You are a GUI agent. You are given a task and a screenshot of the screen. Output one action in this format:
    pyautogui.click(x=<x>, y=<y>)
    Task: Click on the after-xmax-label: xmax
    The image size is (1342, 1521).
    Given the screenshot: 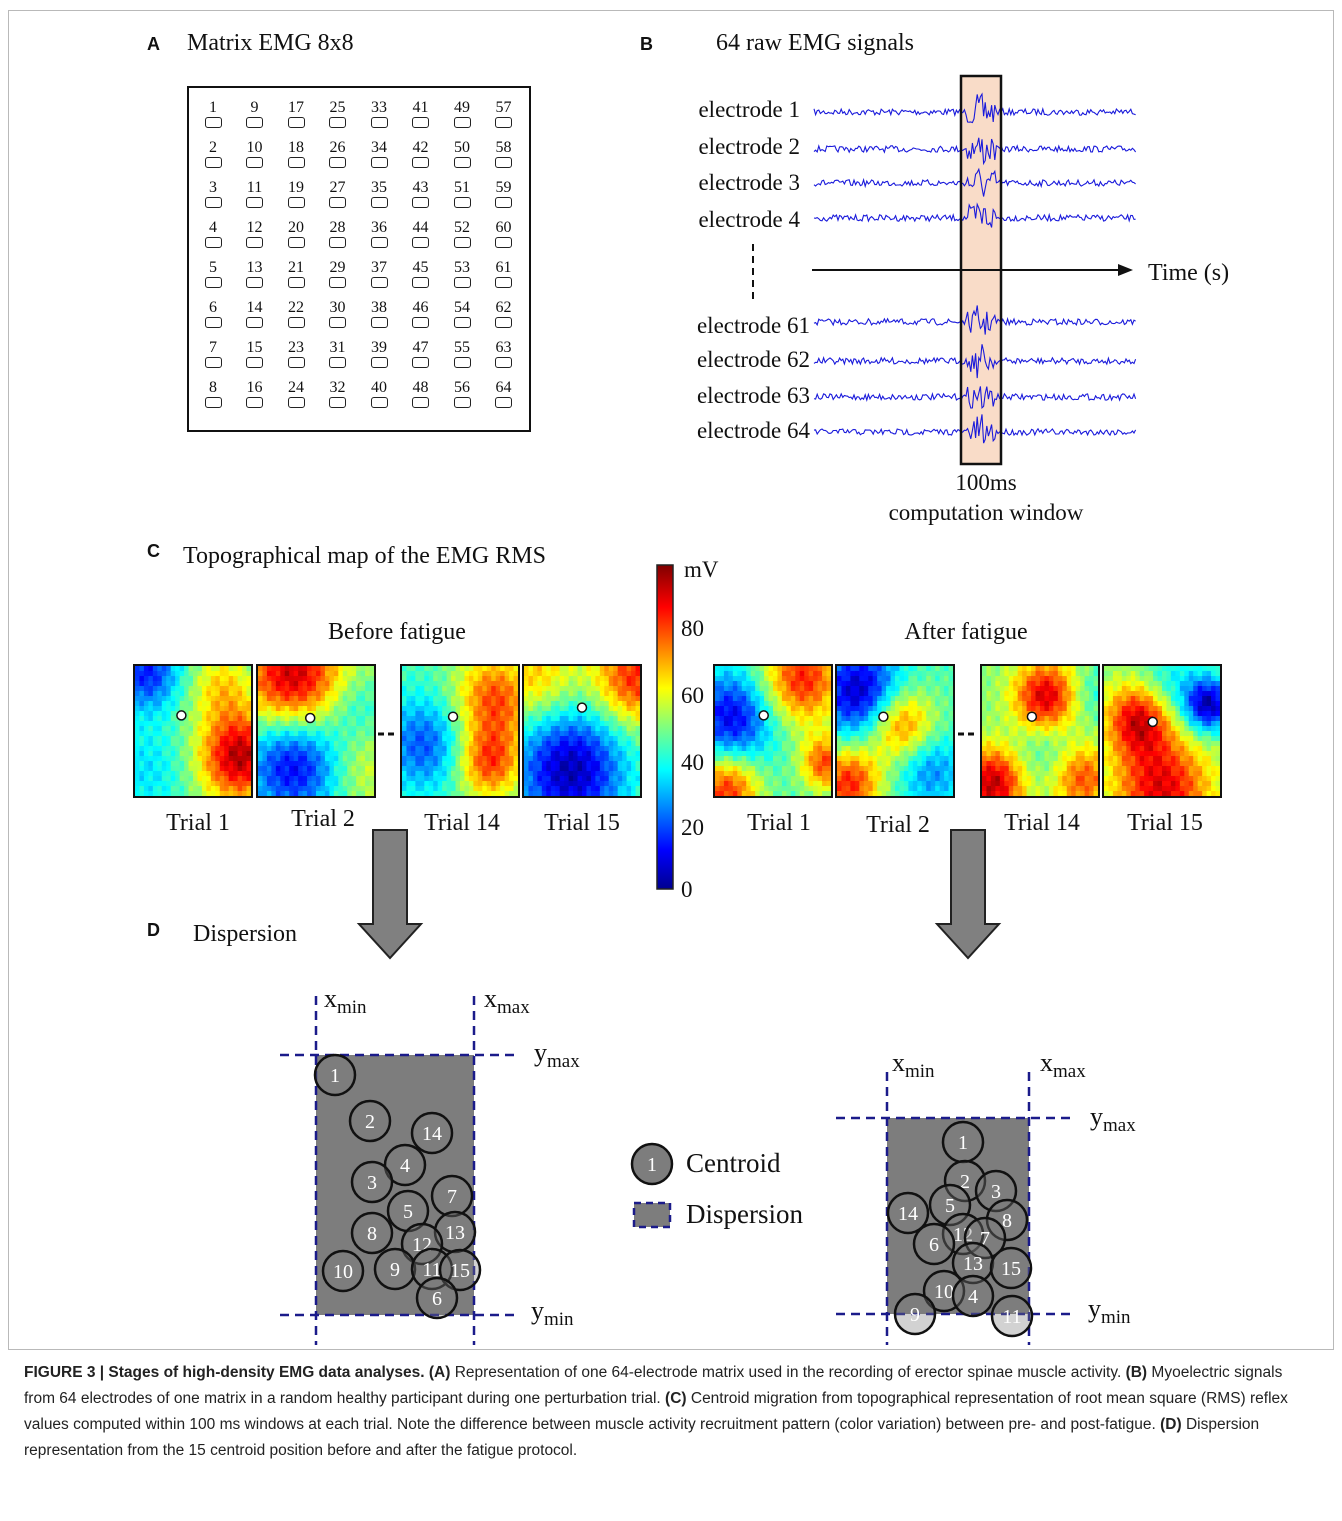 What is the action you would take?
    pyautogui.click(x=1063, y=1065)
    